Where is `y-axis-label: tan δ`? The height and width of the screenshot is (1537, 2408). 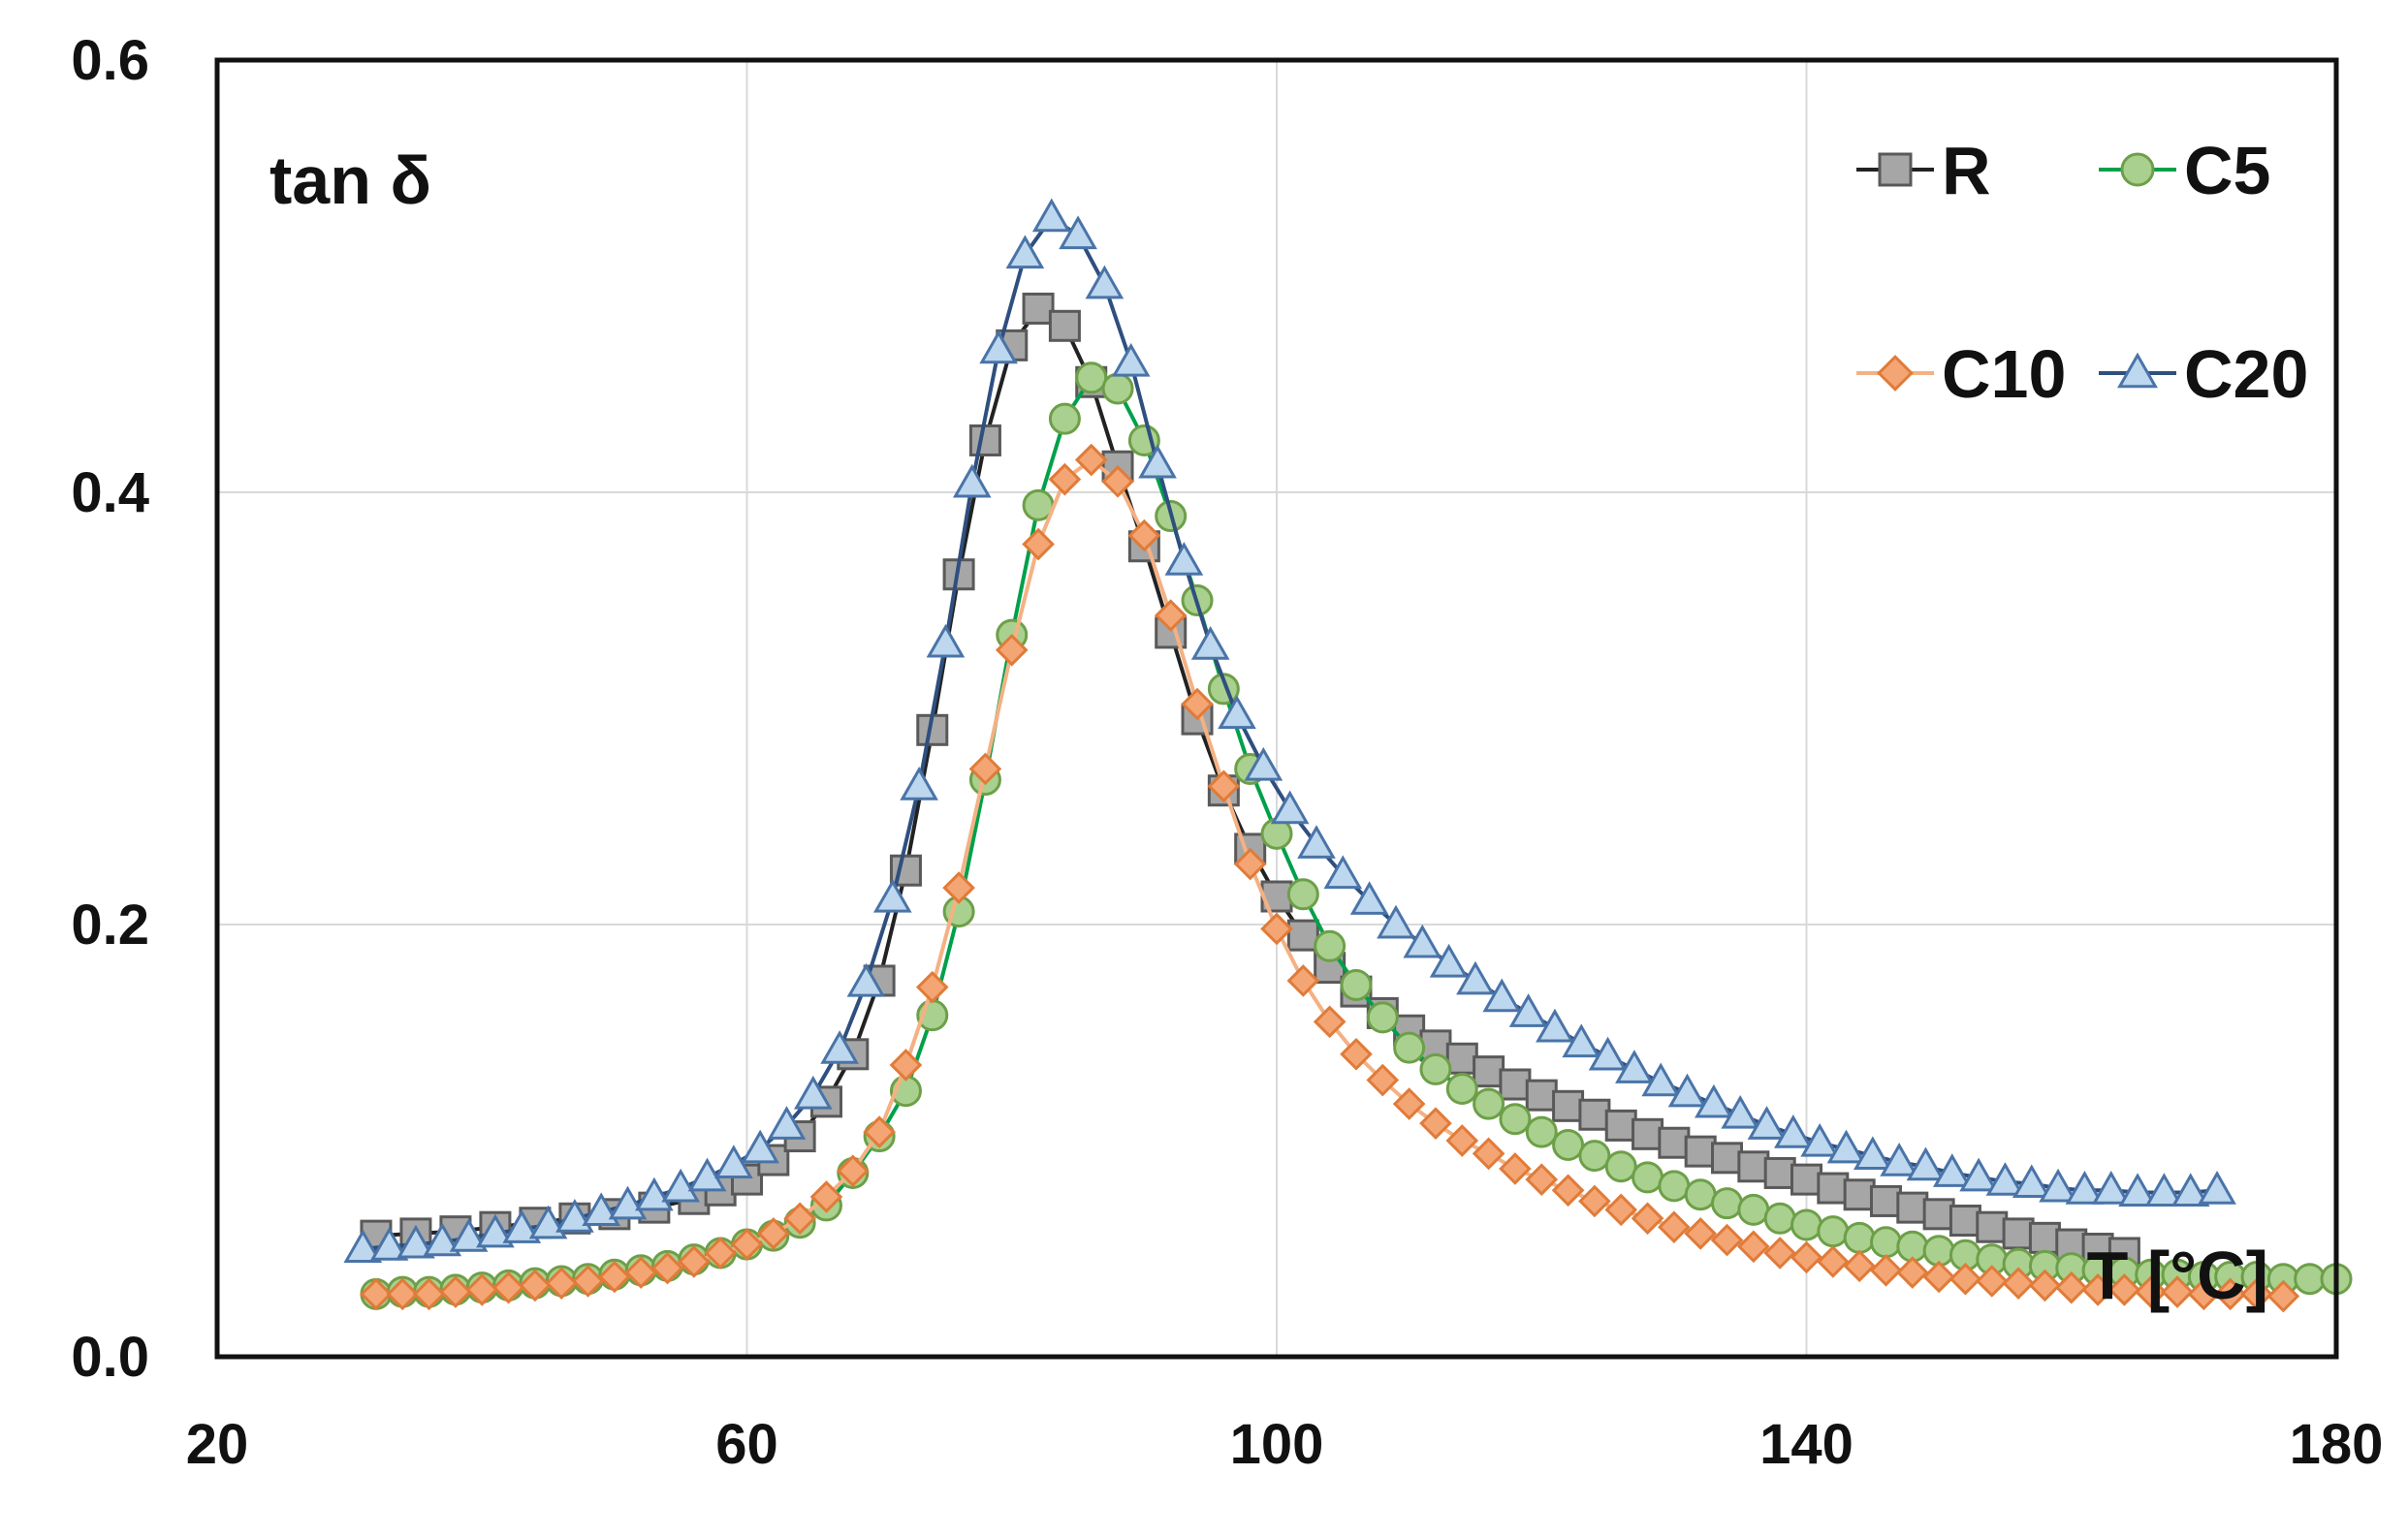
y-axis-label: tan δ is located at coordinates (350, 180).